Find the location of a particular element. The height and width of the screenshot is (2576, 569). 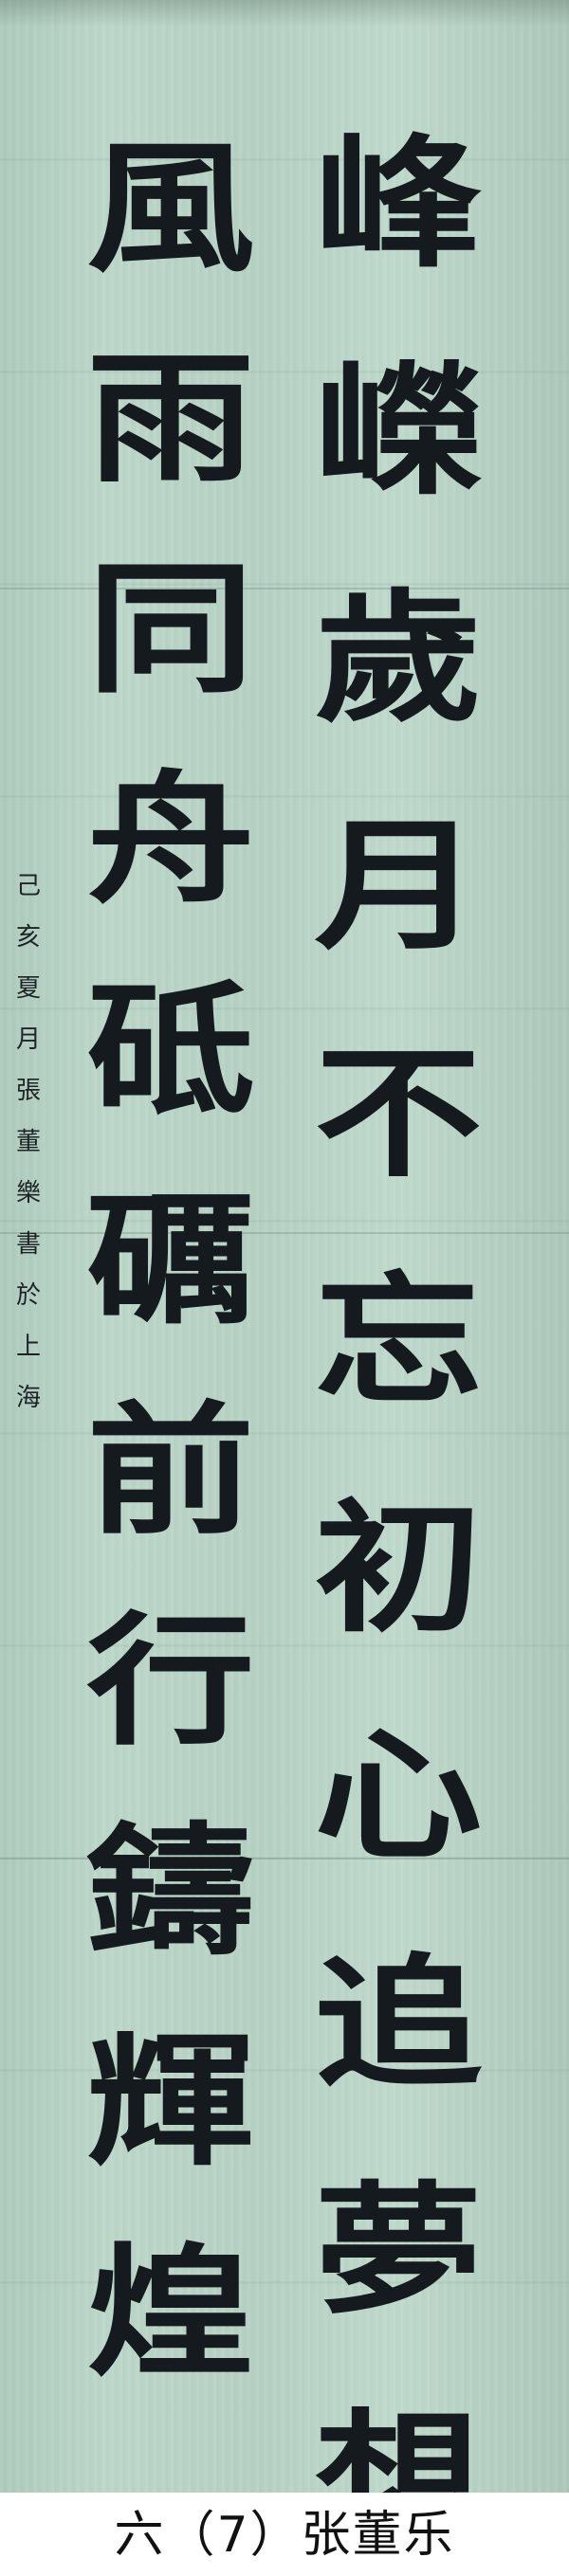

inscription-character: 上 is located at coordinates (28, 1347).